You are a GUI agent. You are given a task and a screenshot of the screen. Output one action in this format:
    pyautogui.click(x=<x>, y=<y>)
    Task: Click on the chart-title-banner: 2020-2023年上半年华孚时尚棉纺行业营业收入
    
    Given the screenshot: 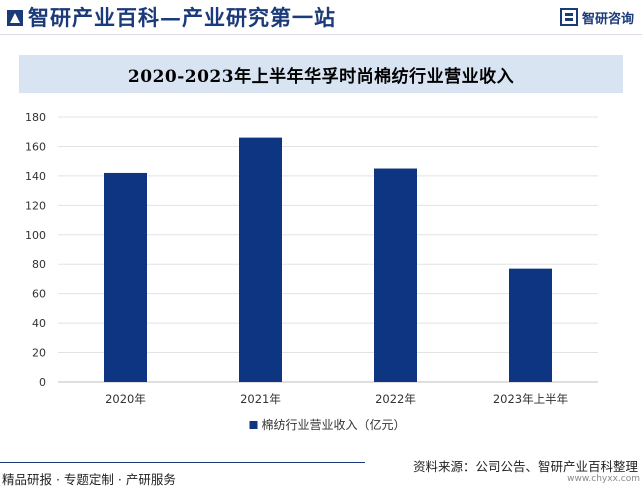 What is the action you would take?
    pyautogui.click(x=321, y=74)
    